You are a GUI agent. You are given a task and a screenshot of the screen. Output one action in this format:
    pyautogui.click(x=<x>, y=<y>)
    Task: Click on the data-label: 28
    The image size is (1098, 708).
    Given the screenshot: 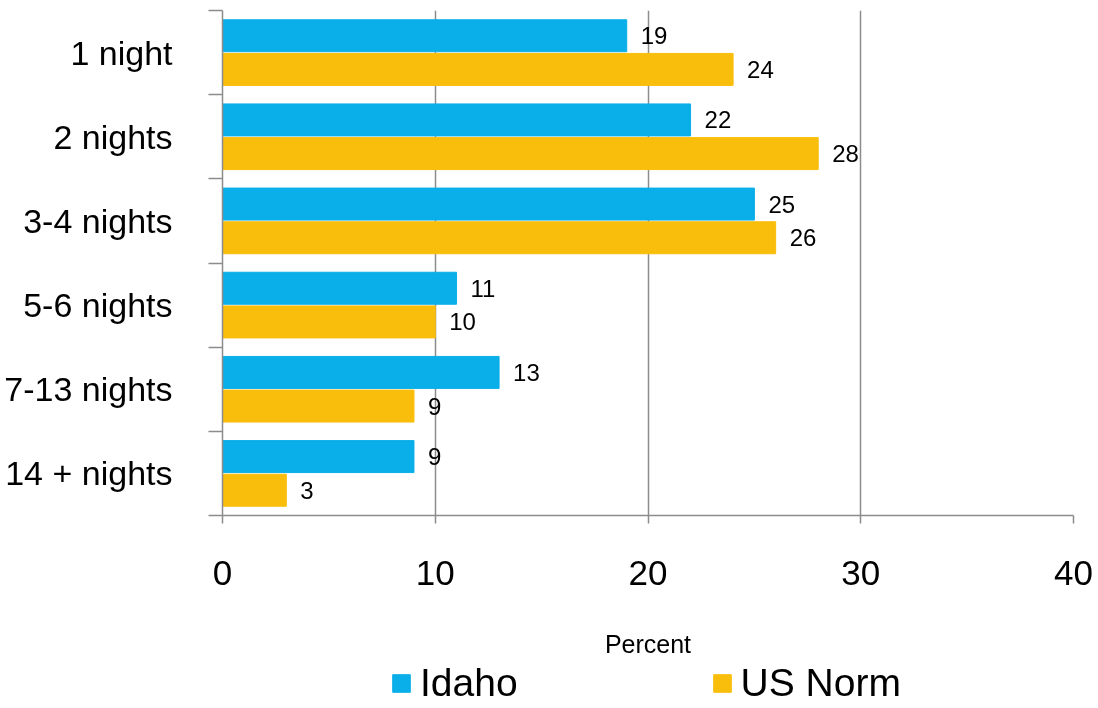 What is the action you would take?
    pyautogui.click(x=845, y=154)
    